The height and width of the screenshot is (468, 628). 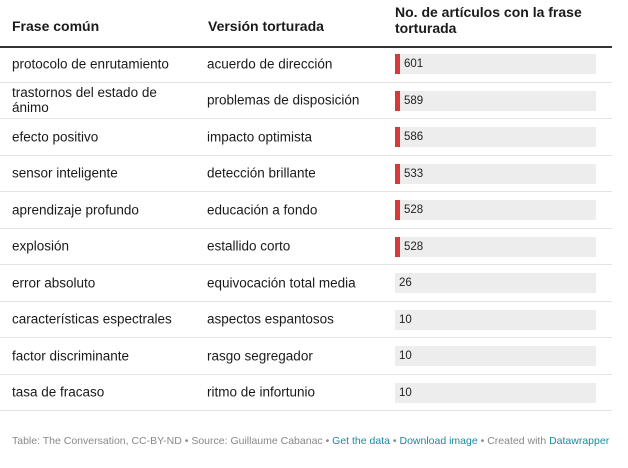 I want to click on table-row: sensor inteligente detección brillante 533, so click(x=306, y=174).